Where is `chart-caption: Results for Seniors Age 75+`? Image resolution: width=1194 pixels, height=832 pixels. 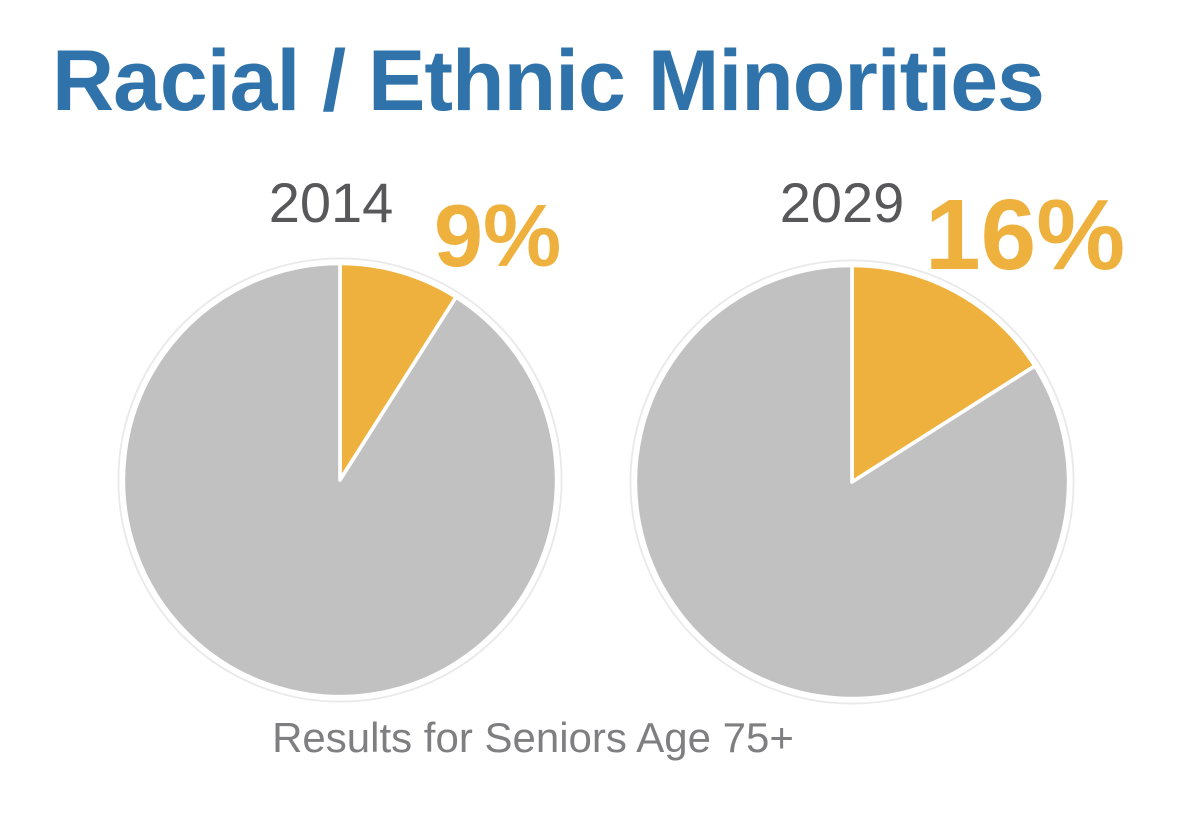
chart-caption: Results for Seniors Age 75+ is located at coordinates (533, 737).